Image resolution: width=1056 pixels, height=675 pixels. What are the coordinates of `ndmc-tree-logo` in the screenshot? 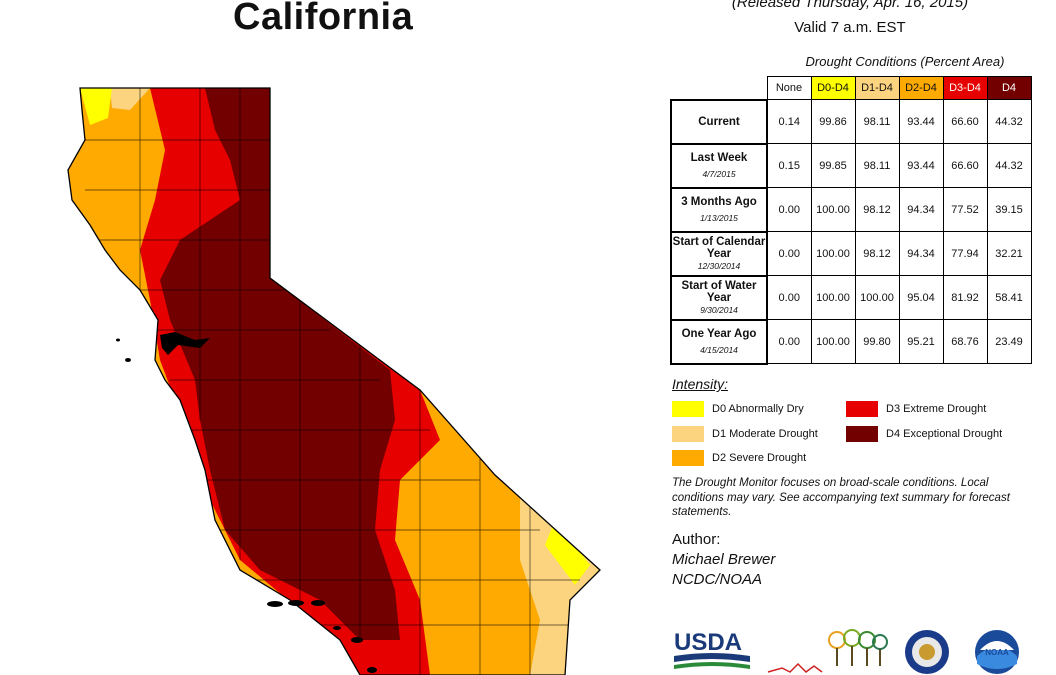 It's located at (827, 651).